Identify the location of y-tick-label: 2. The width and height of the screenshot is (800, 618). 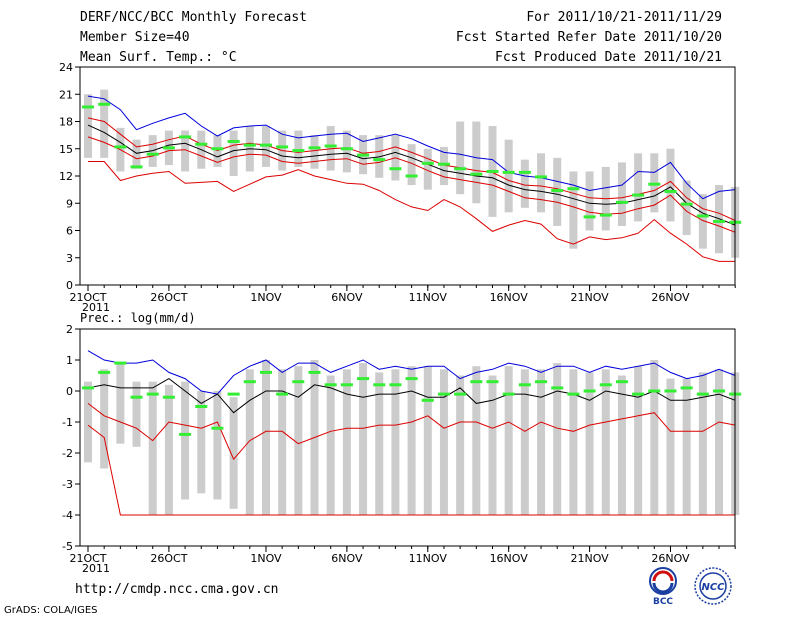
(69, 329).